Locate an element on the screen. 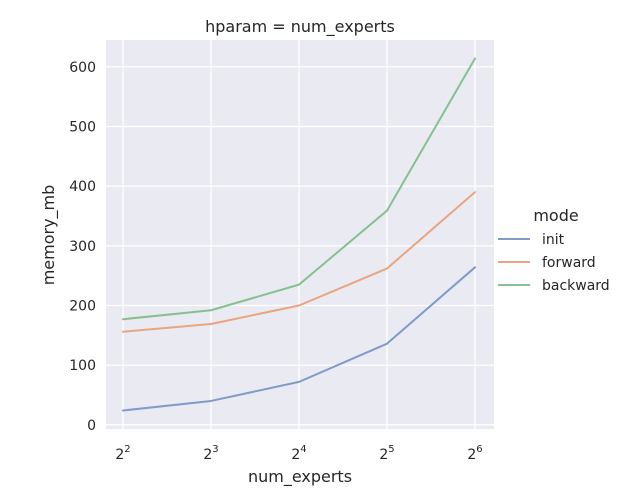 Image resolution: width=629 pixels, height=500 pixels. x-tick-label: 22 is located at coordinates (122, 453).